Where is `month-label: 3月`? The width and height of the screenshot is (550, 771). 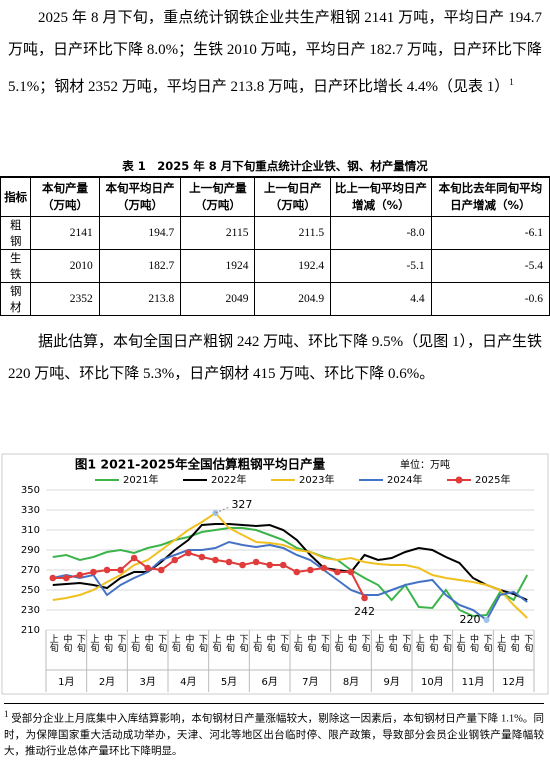 month-label: 3月 is located at coordinates (147, 682).